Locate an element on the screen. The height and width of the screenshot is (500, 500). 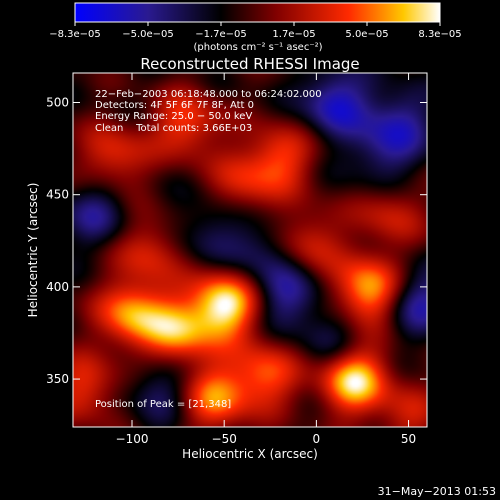
annotation-energy-range: Energy Range: 25.0 − 50.0 keV is located at coordinates (173, 116).